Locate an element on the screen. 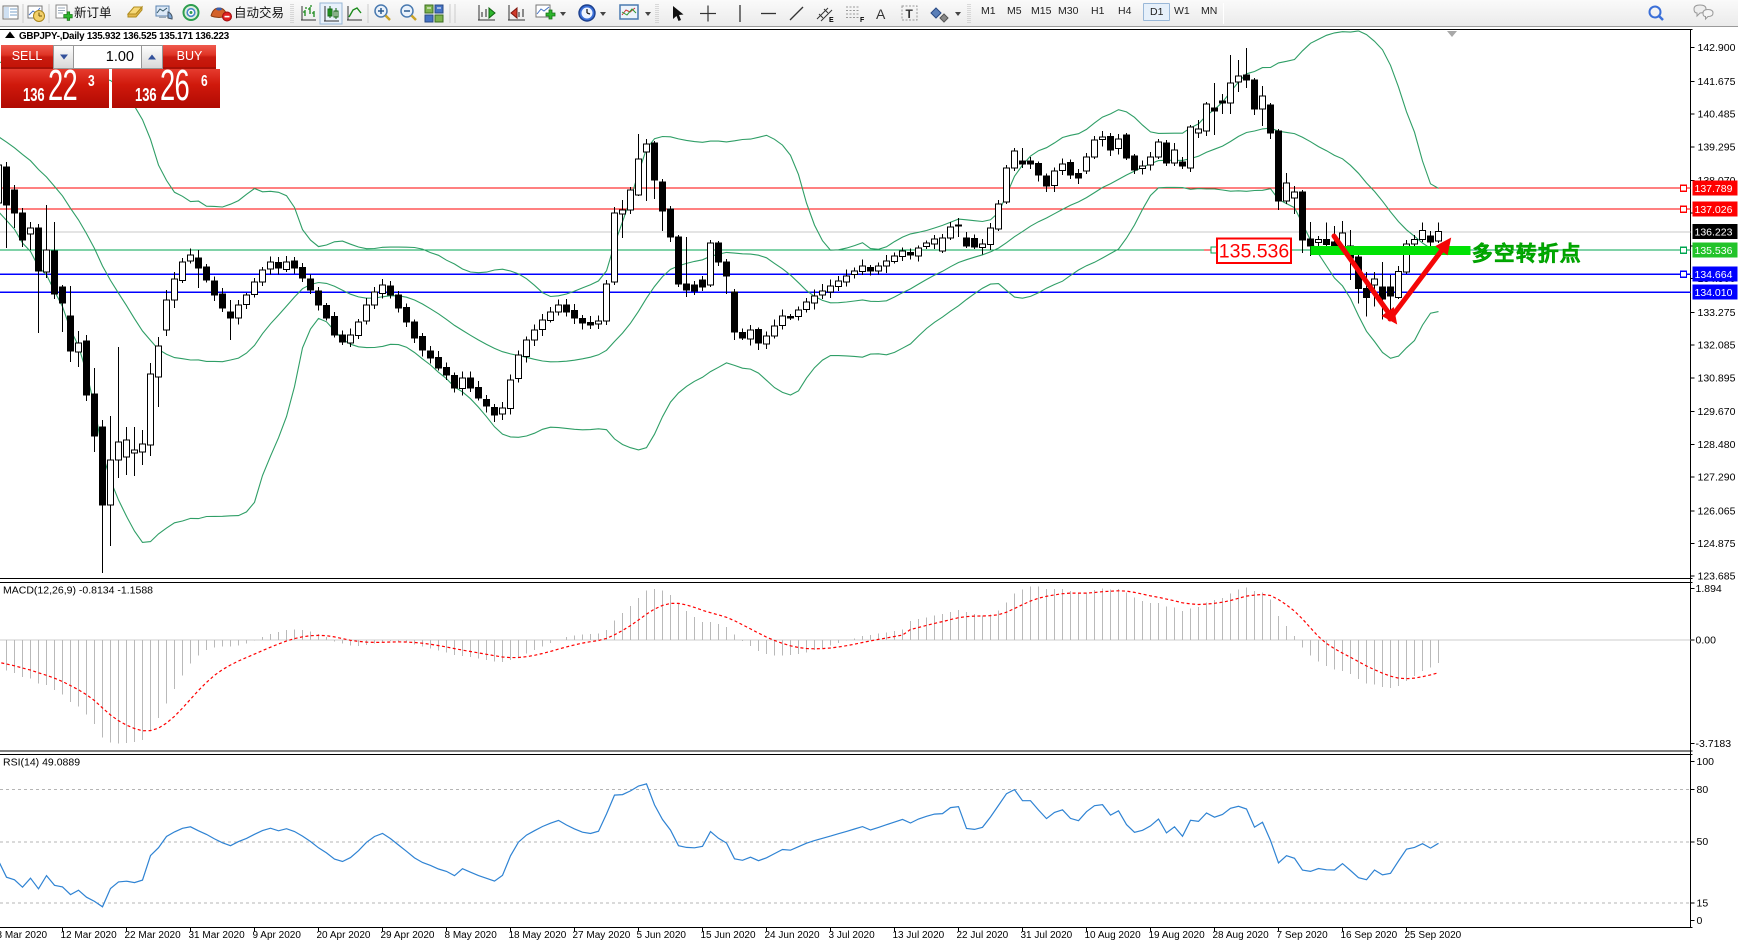  svg-text: 0 is located at coordinates (1700, 921).